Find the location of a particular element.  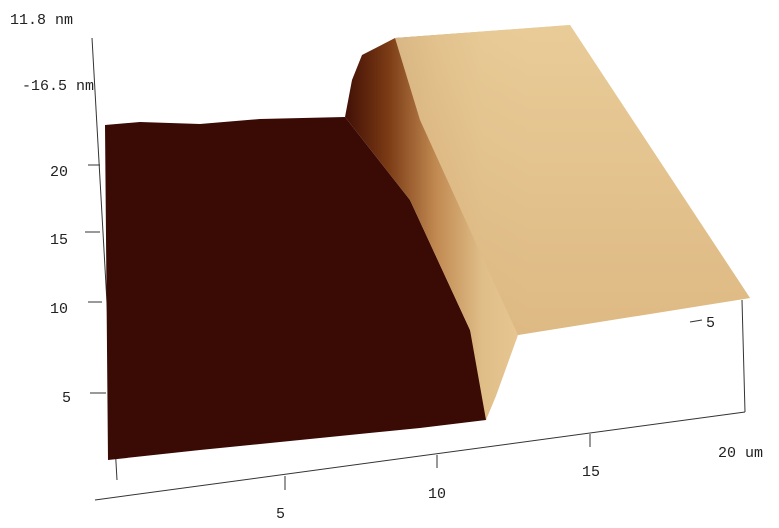

y-tick-label: 10 is located at coordinates (59, 309).